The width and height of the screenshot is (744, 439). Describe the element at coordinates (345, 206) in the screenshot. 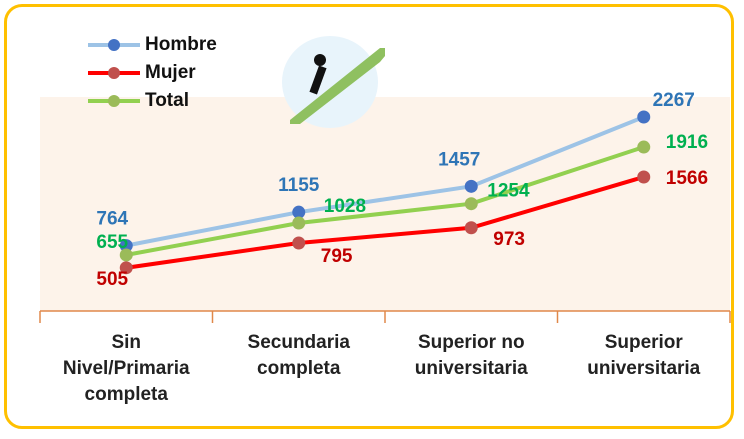

I see `data-label: 1028` at that location.